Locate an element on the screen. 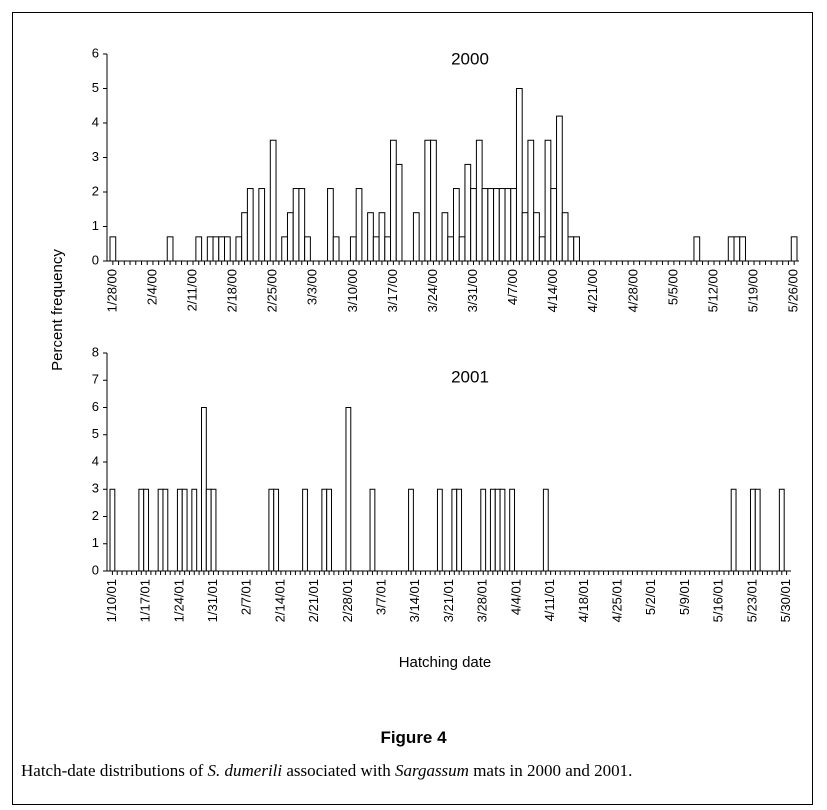  x-tick-label: 4/18/01 is located at coordinates (583, 600).